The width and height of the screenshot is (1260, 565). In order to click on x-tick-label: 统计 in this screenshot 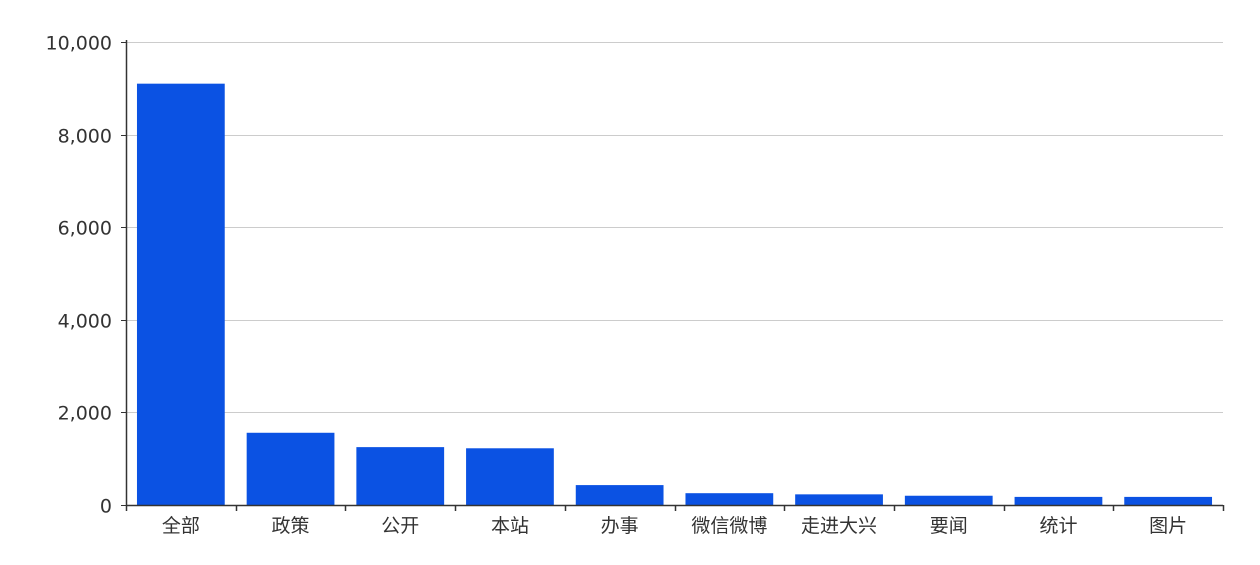, I will do `click(1058, 526)`.